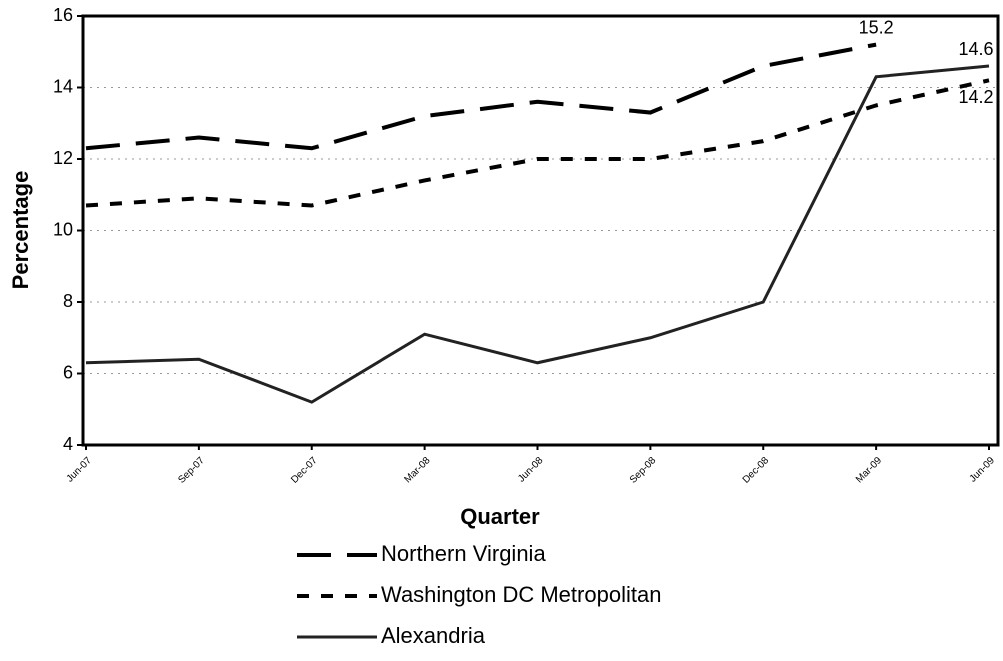 This screenshot has height=661, width=1003. Describe the element at coordinates (643, 470) in the screenshot. I see `x-tick-label: Sep-08` at that location.